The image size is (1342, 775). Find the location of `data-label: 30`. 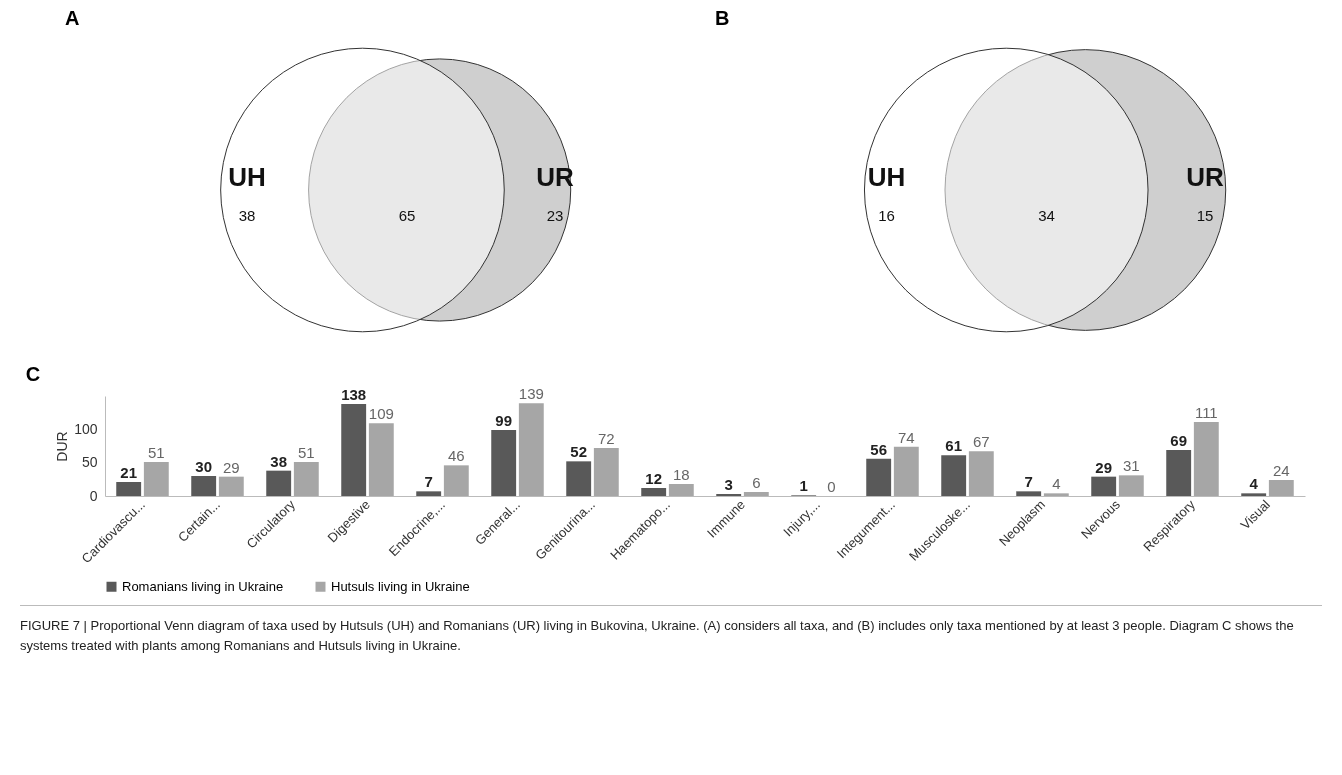

data-label: 30 is located at coordinates (204, 466).